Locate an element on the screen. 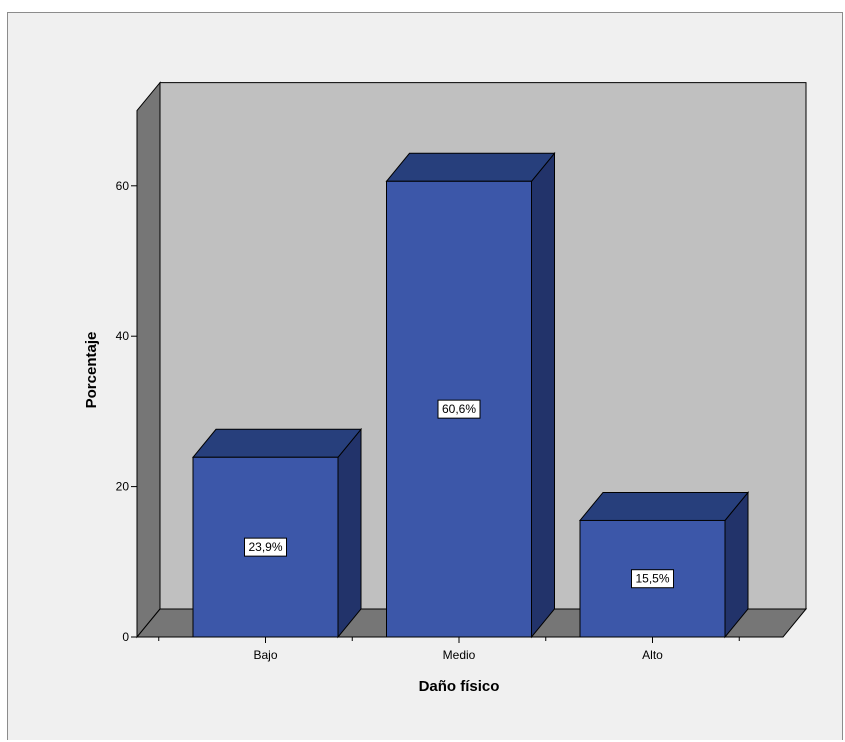 The image size is (845, 742). data-label-text: 23,9% is located at coordinates (265, 547).